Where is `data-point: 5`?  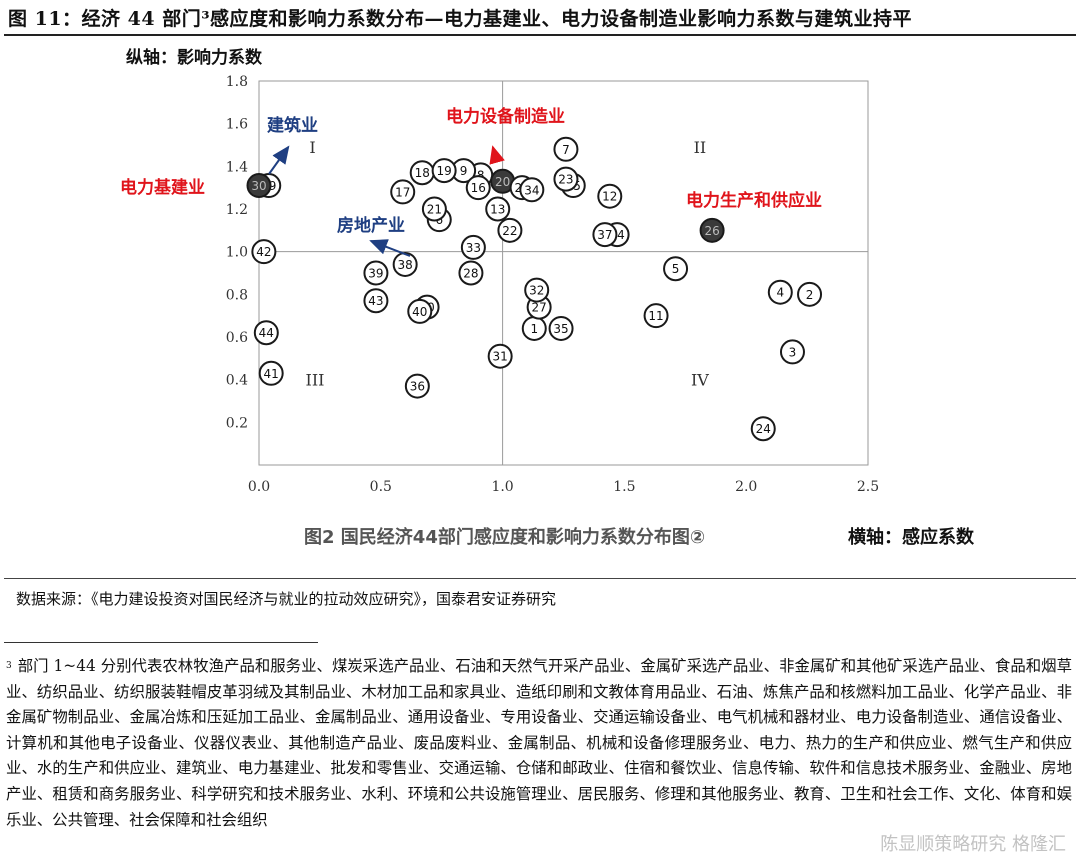 data-point: 5 is located at coordinates (676, 269).